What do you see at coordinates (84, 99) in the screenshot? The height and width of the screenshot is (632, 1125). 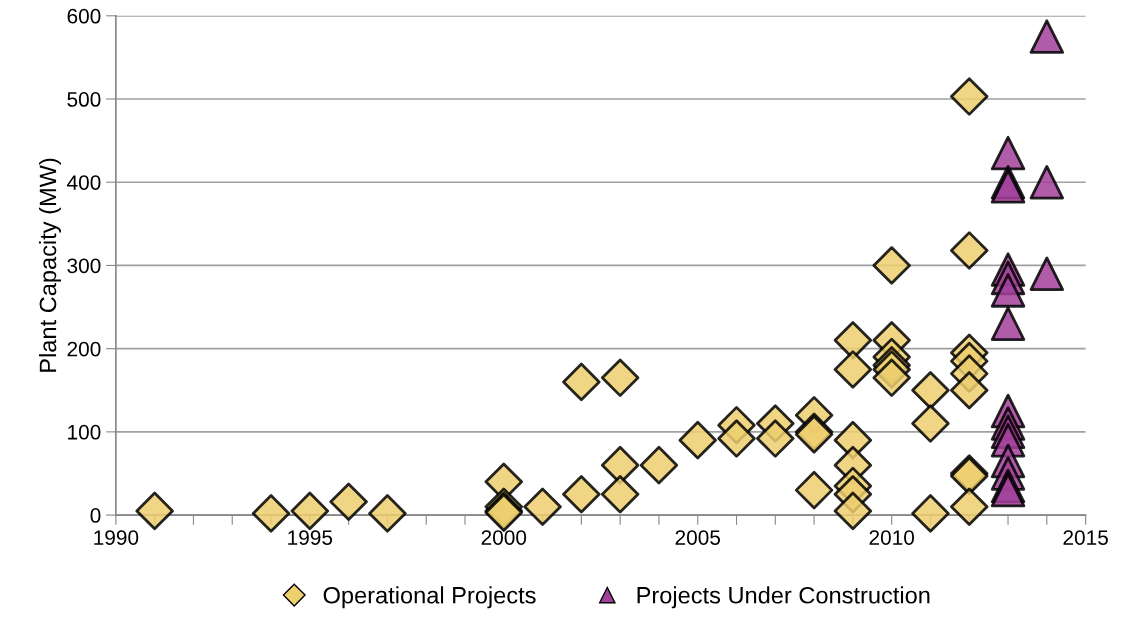 I see `y-tick-label: 500` at bounding box center [84, 99].